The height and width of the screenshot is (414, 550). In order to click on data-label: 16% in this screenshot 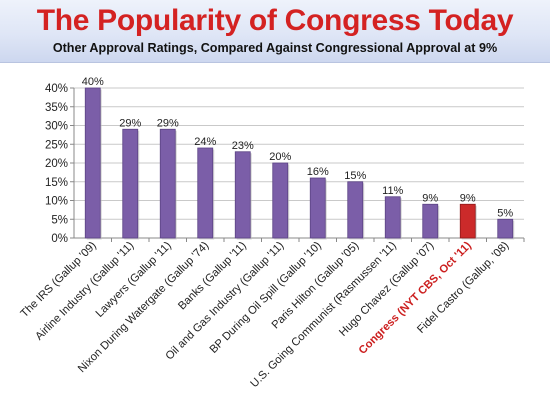, I will do `click(318, 172)`.